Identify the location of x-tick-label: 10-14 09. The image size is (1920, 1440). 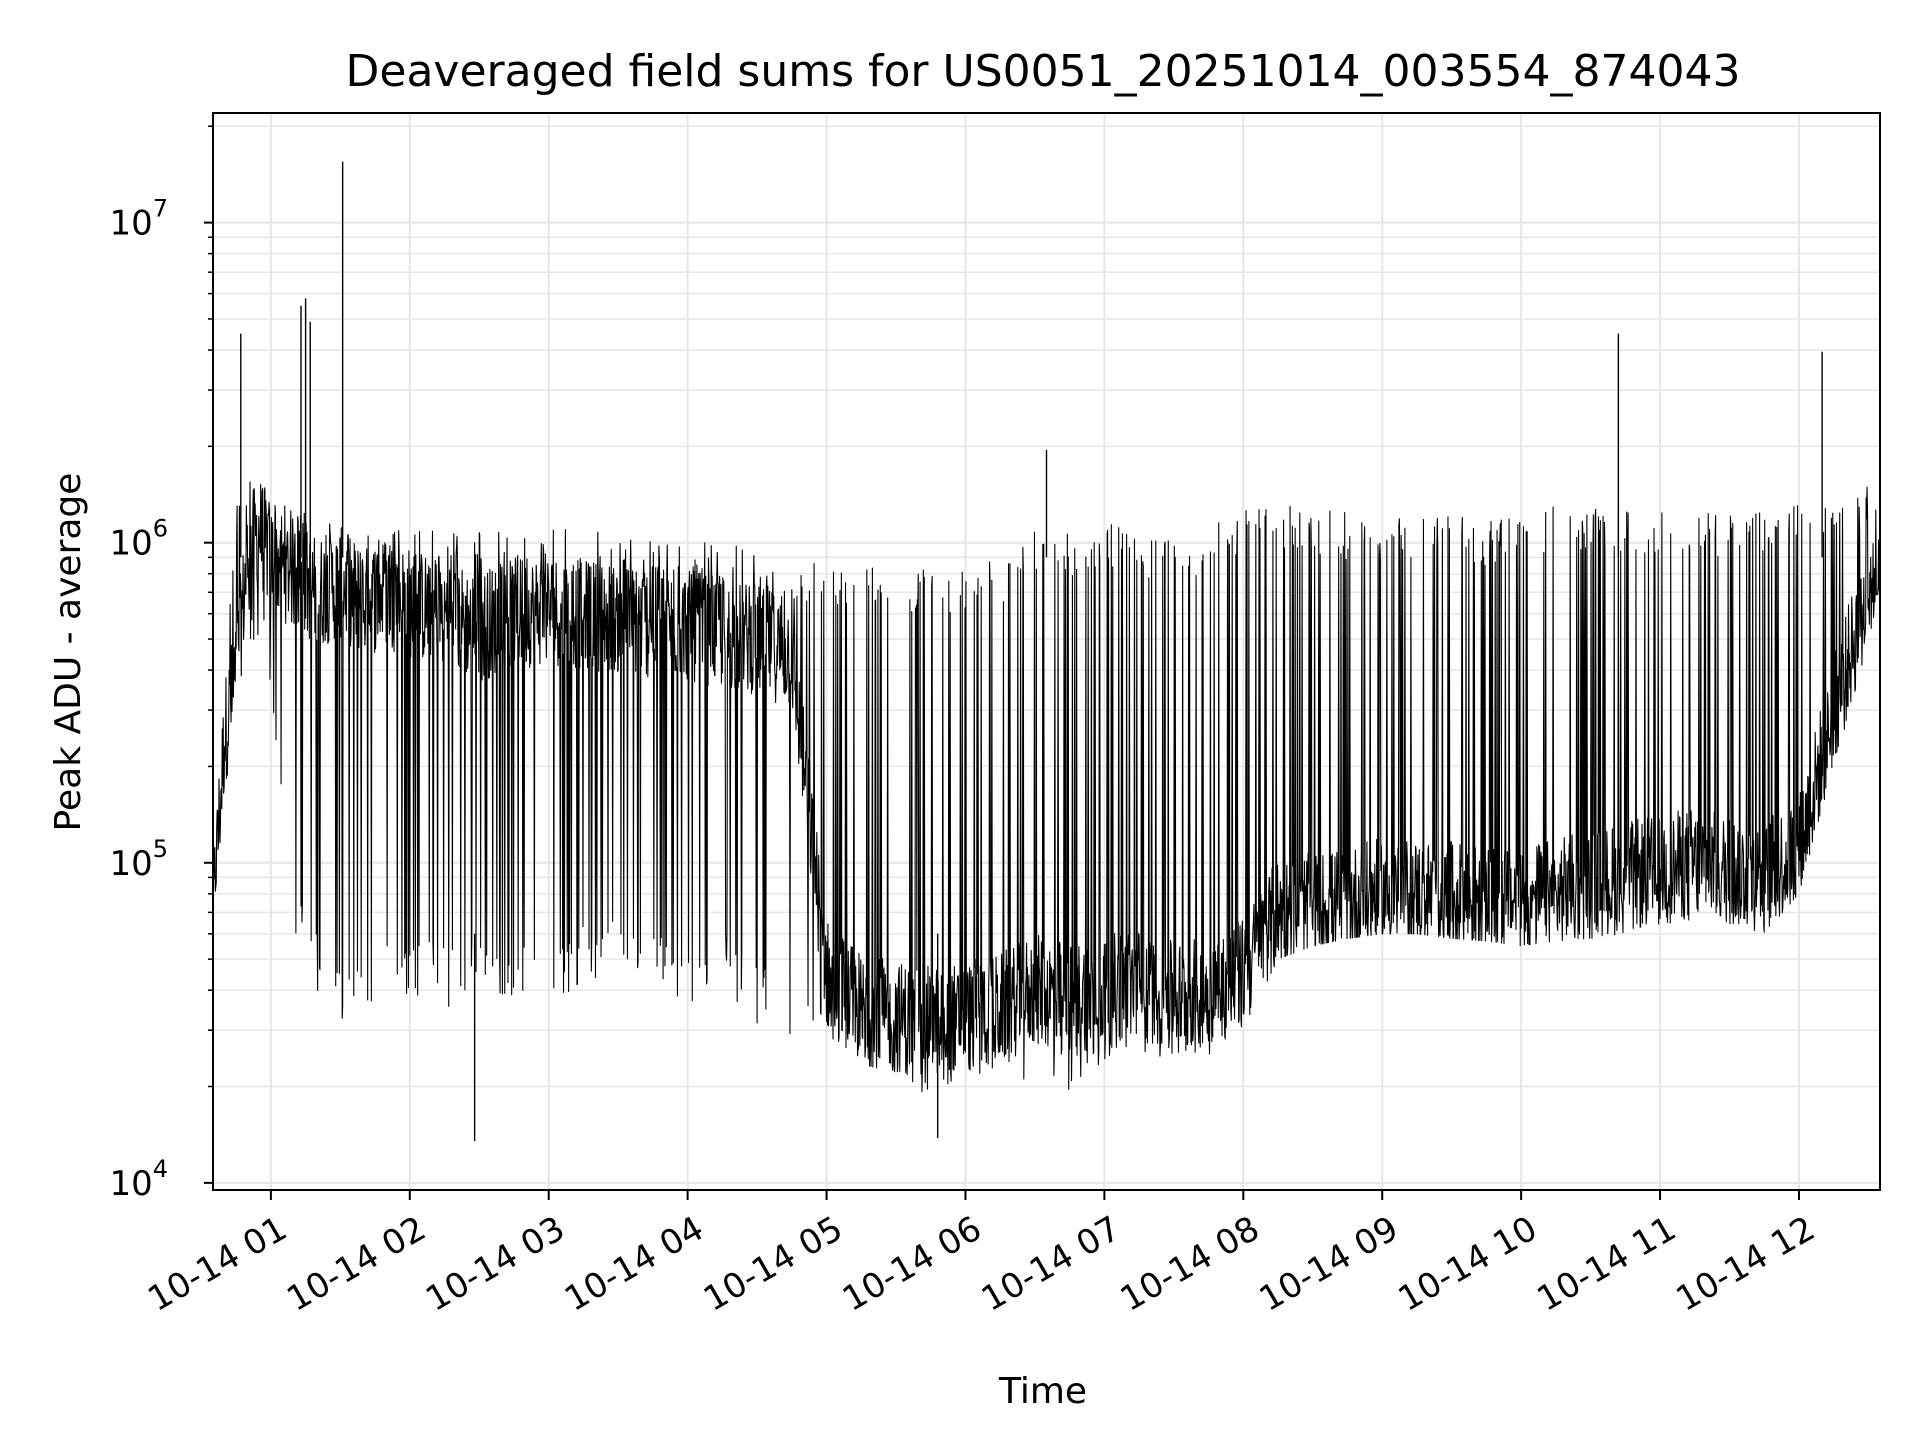
(1329, 1264).